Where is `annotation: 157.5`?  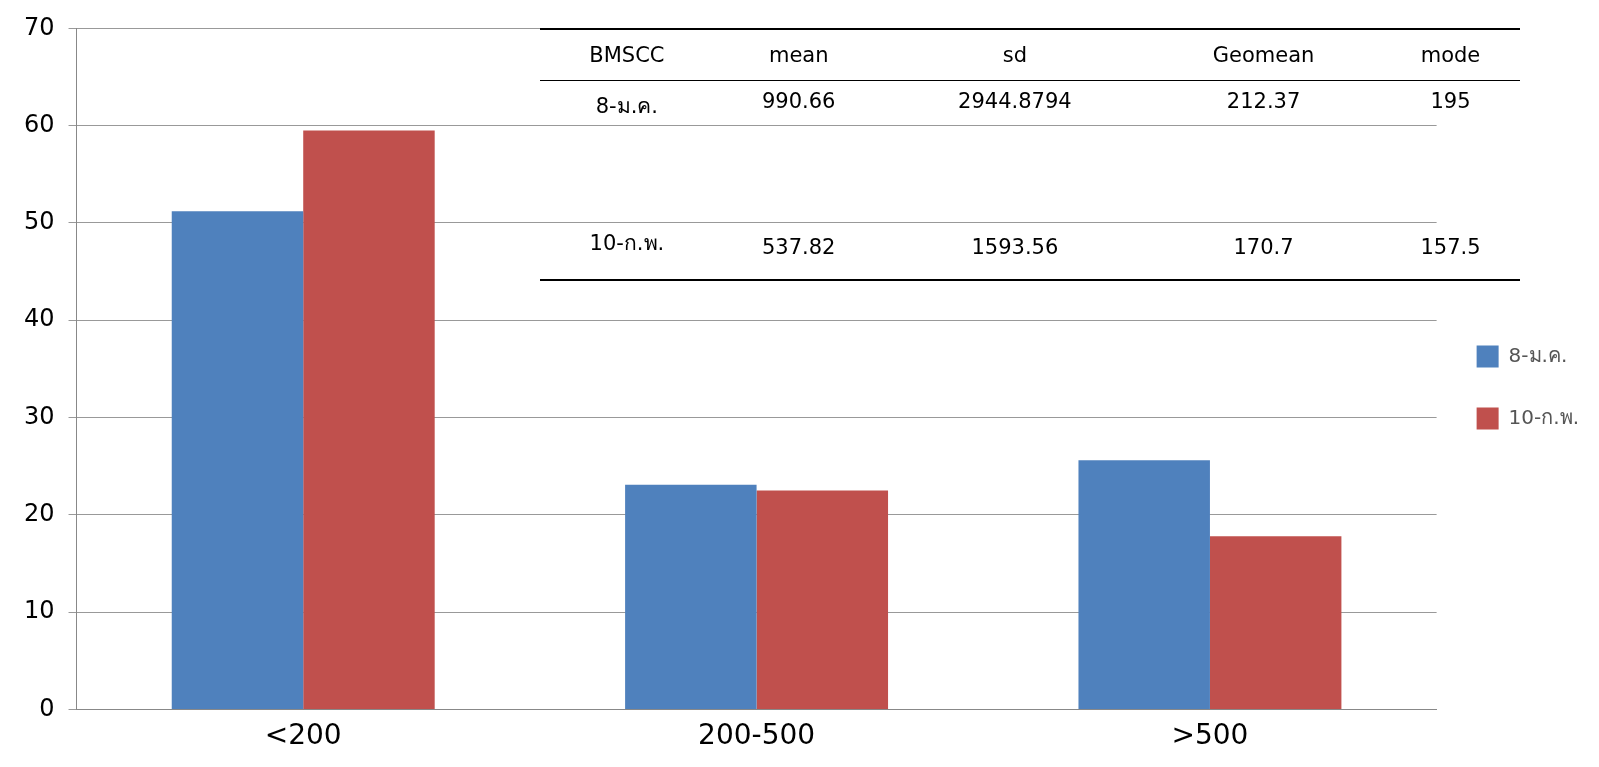
annotation: 157.5 is located at coordinates (1450, 204).